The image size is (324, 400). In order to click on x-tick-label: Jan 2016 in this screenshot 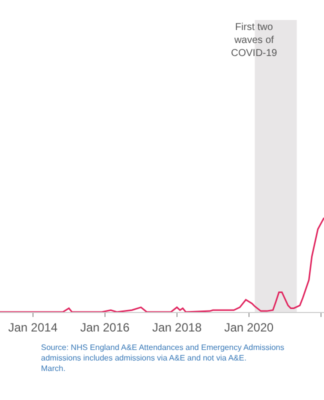, I will do `click(105, 327)`.